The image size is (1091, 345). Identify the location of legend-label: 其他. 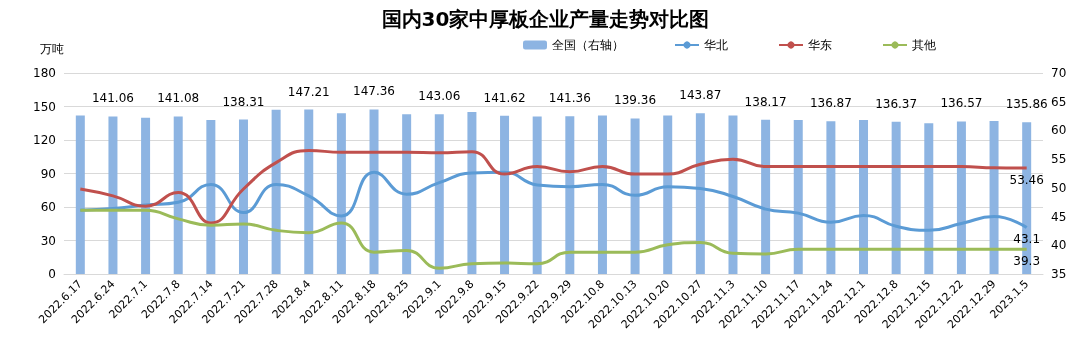
(924, 45).